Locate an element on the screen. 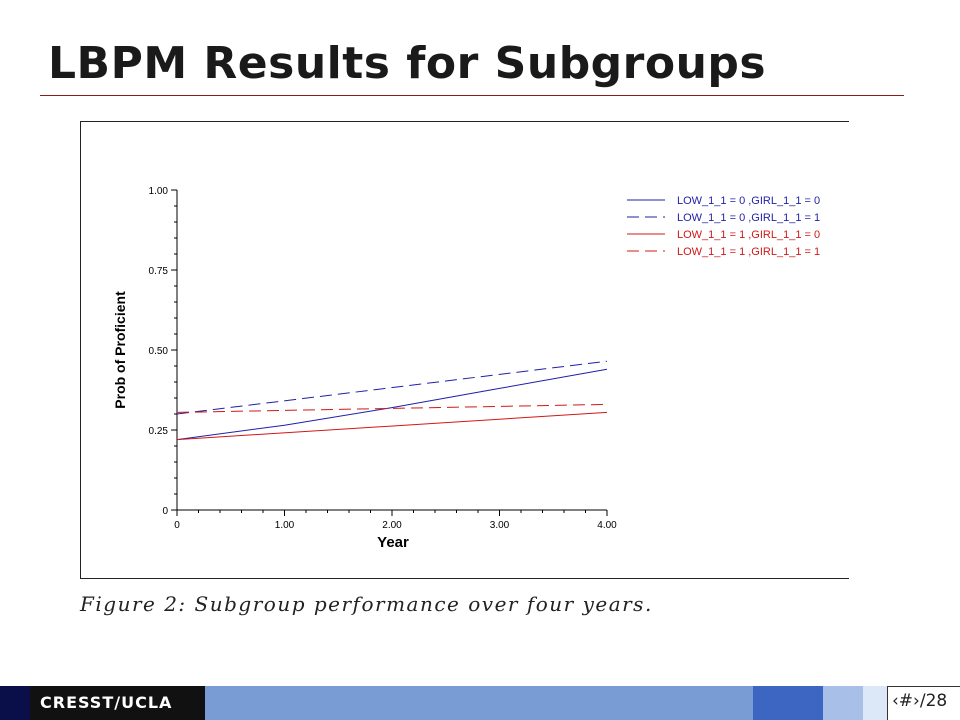  x-tick-label: 3.00 is located at coordinates (500, 525).